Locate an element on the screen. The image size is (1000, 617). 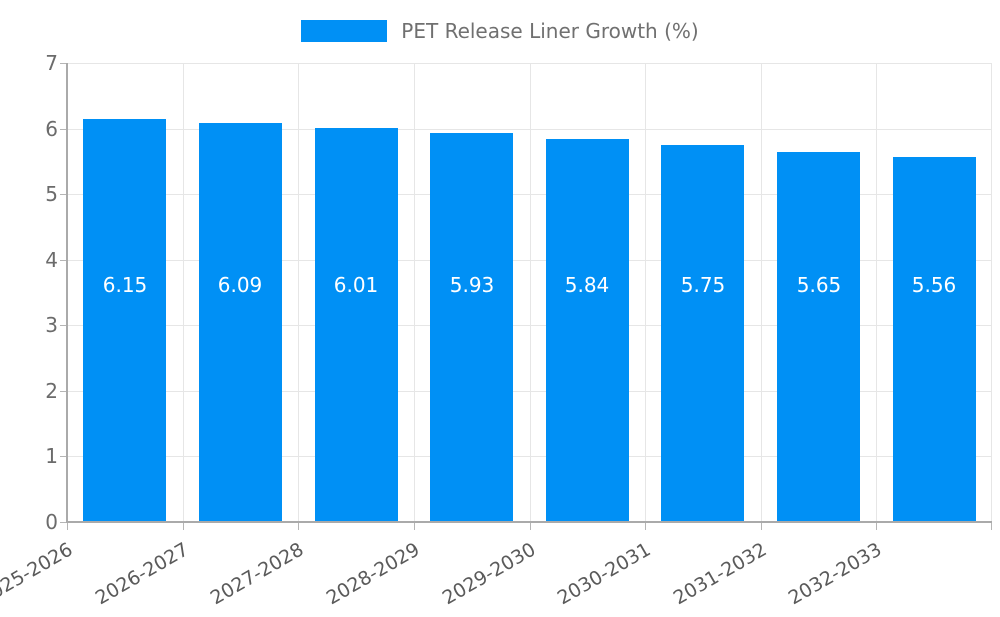
y-tick-label: 6 is located at coordinates (51, 128).